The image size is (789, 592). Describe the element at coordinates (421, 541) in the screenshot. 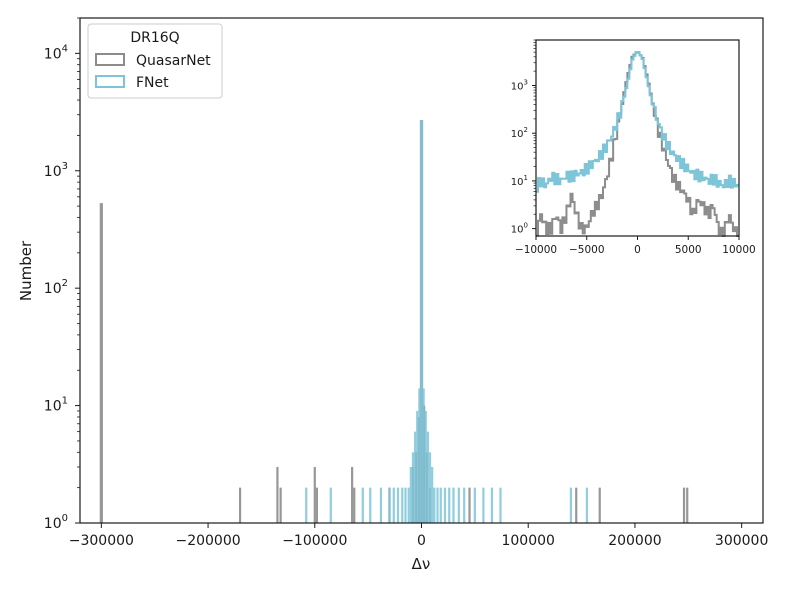

I see `main-x-tick-label: 0` at that location.